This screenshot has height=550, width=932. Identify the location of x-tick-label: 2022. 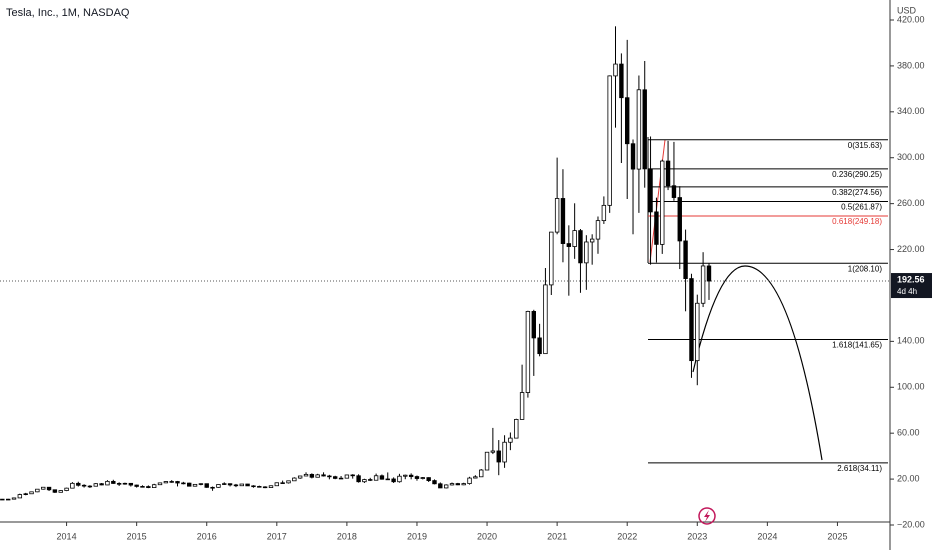
(627, 536).